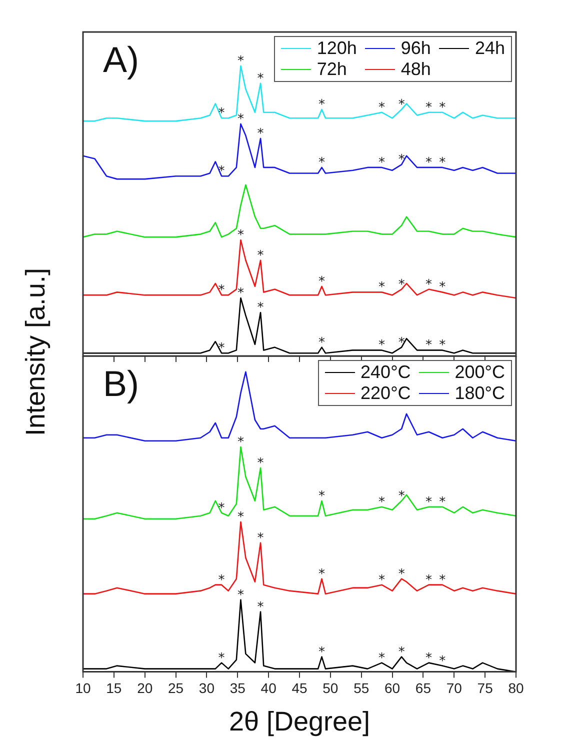 This screenshot has height=747, width=562. What do you see at coordinates (479, 372) in the screenshot?
I see `legend-label: 200°C` at bounding box center [479, 372].